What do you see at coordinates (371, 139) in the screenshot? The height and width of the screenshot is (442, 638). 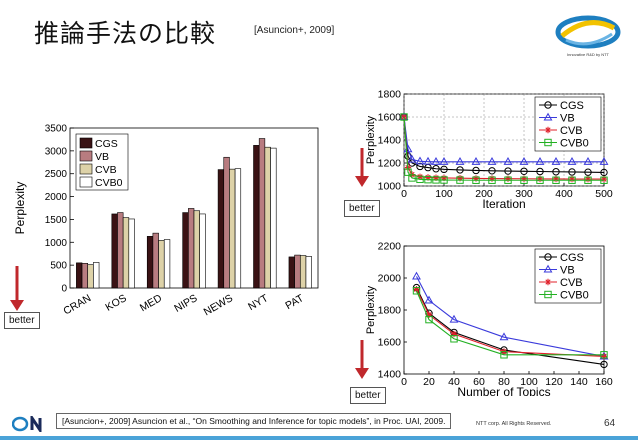 I see `iter-y-axis-label: Perplexity` at bounding box center [371, 139].